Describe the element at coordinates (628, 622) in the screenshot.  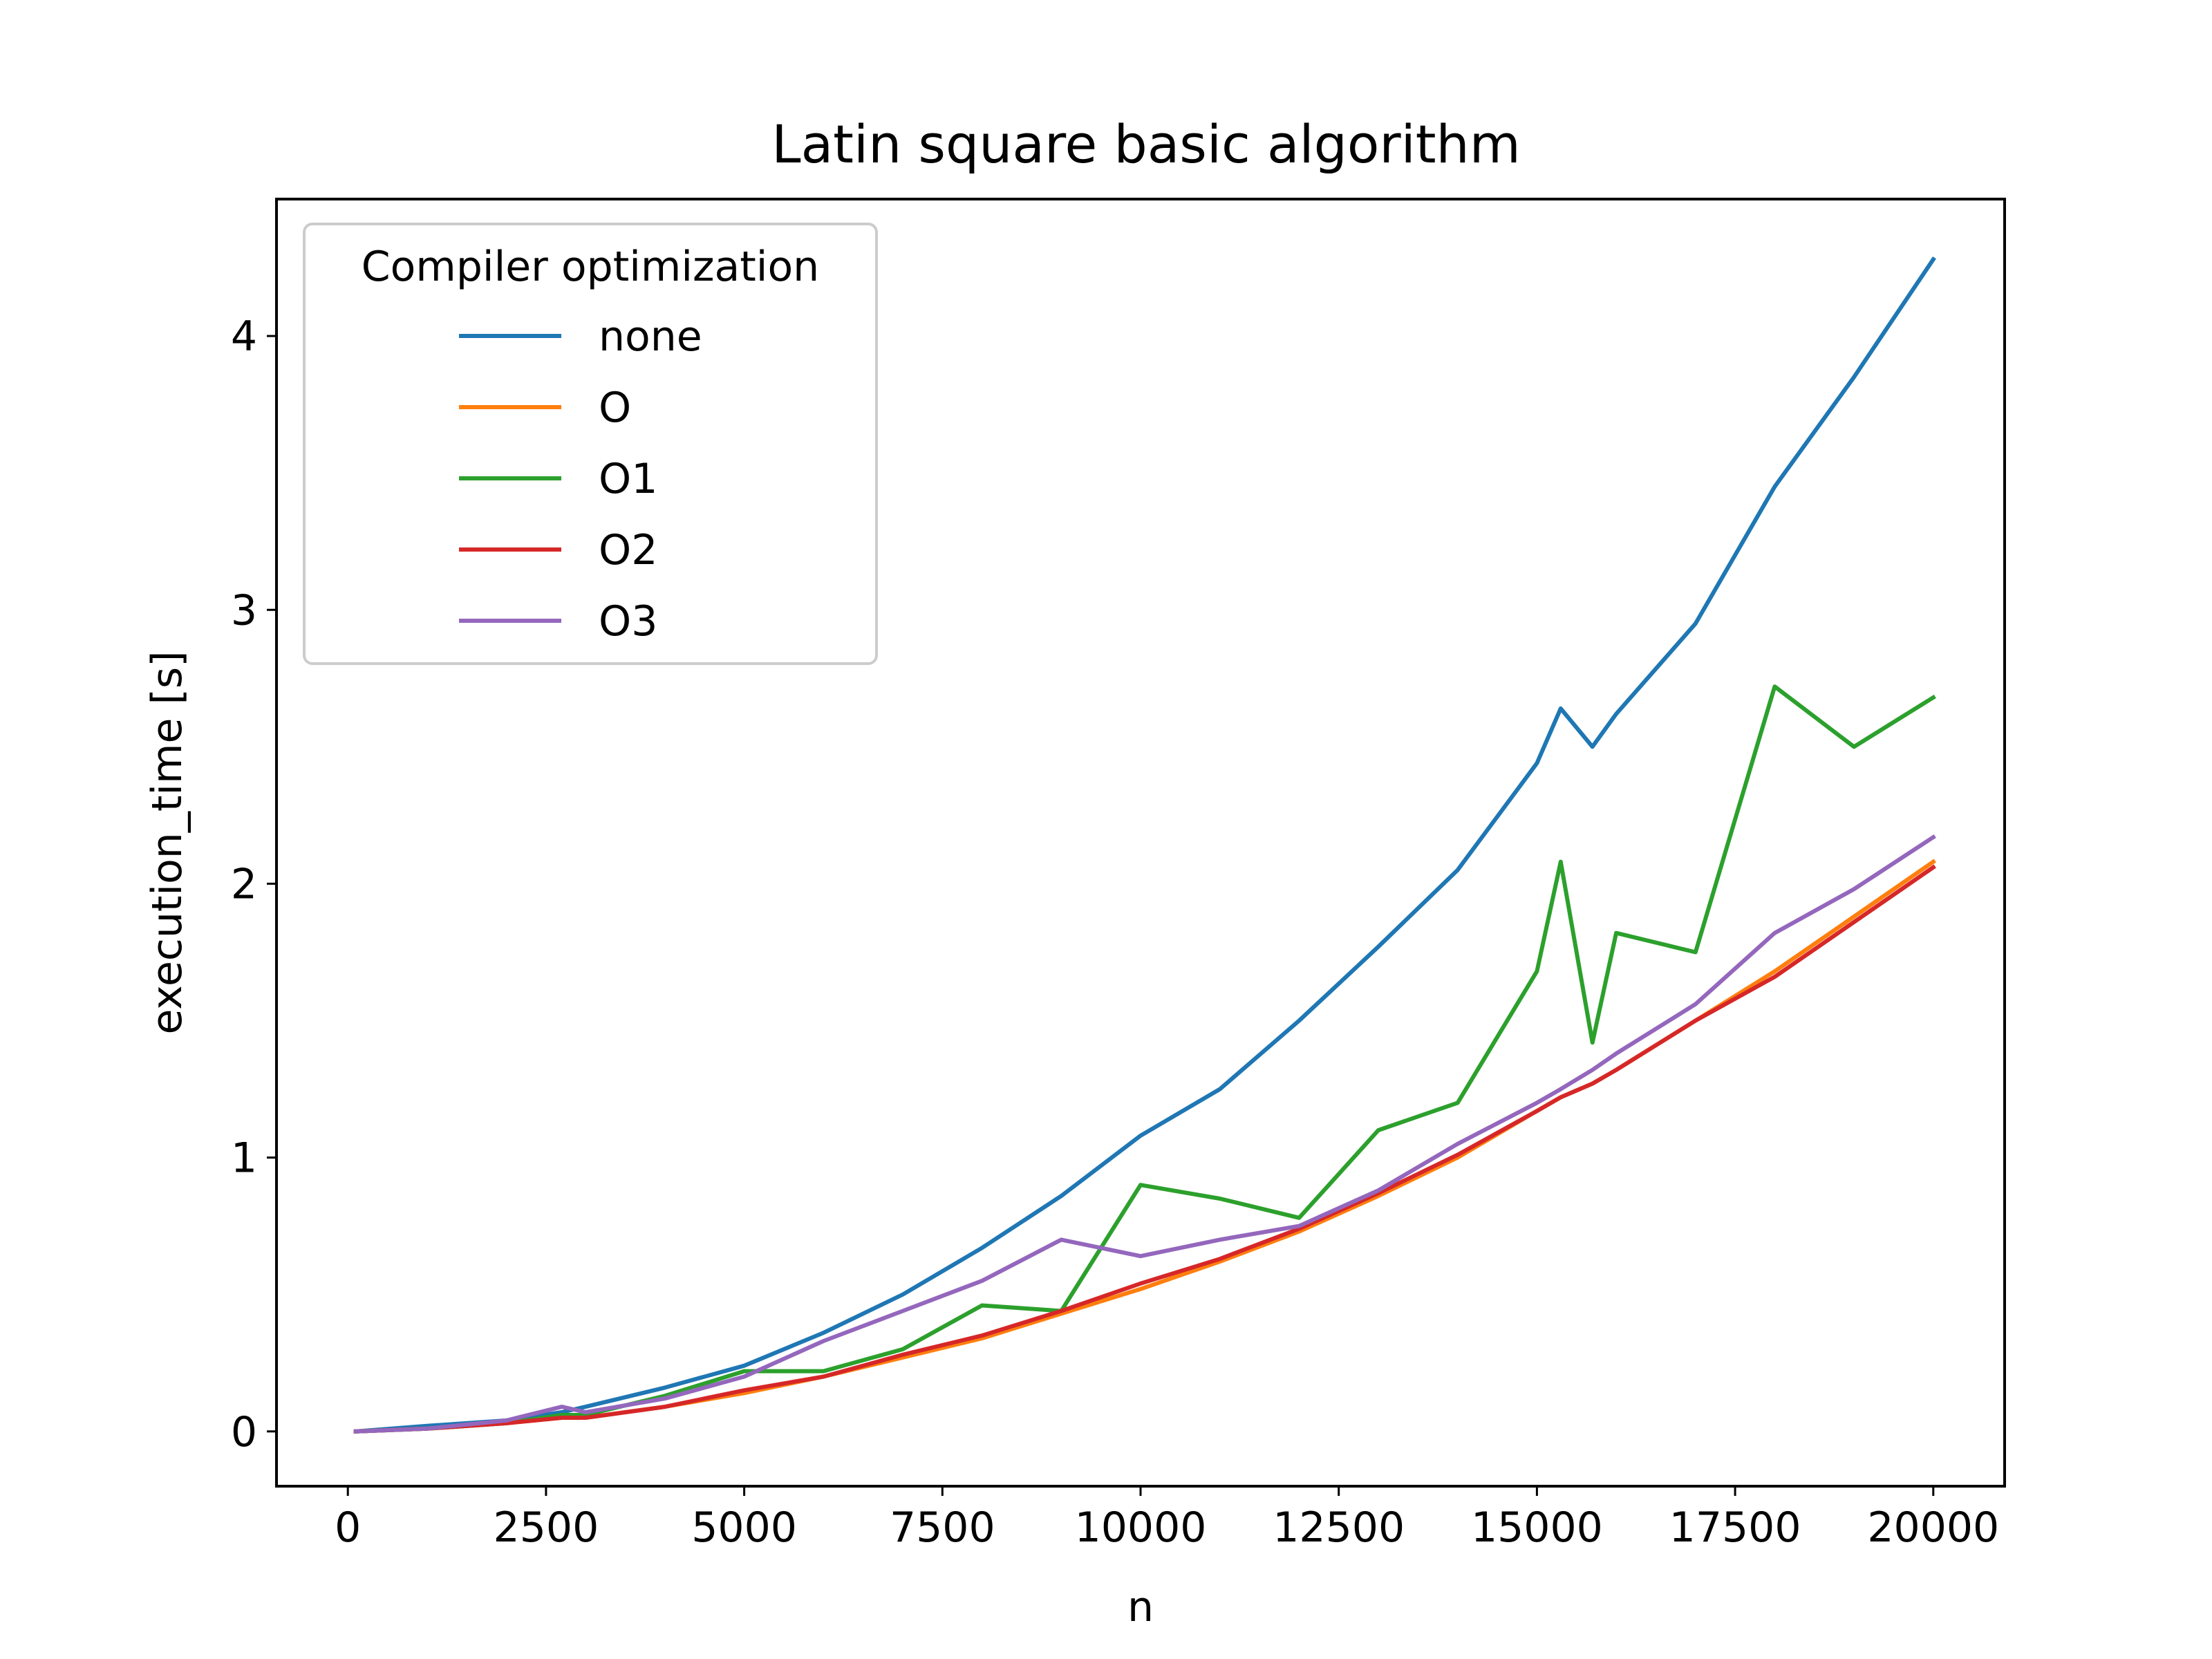
I see `legend-label-4: O3` at that location.